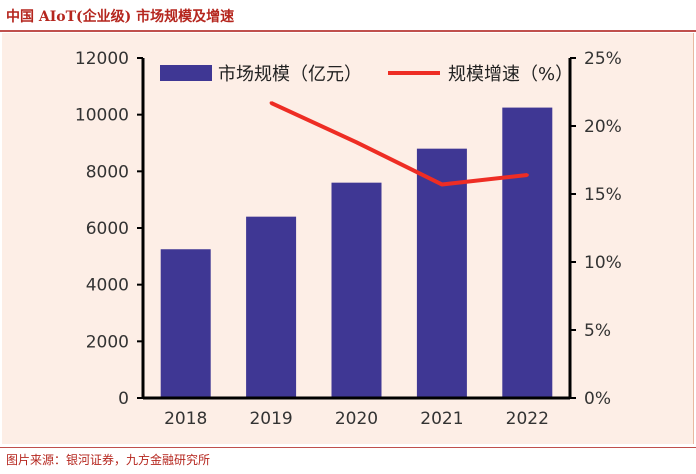 The width and height of the screenshot is (696, 474). Describe the element at coordinates (186, 73) in the screenshot. I see `legend-swatch-bar` at that location.